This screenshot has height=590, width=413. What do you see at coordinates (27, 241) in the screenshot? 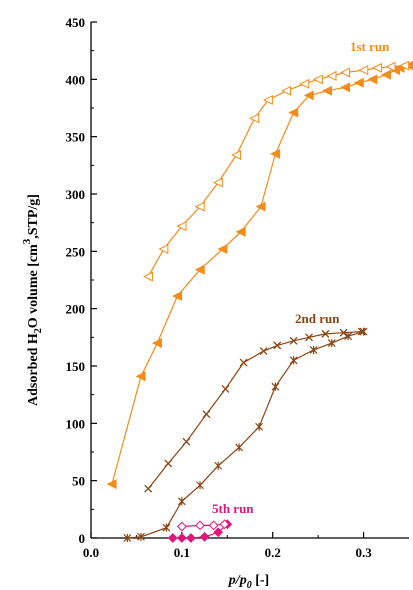
I see `y-label-sup-3: 3` at bounding box center [27, 241].